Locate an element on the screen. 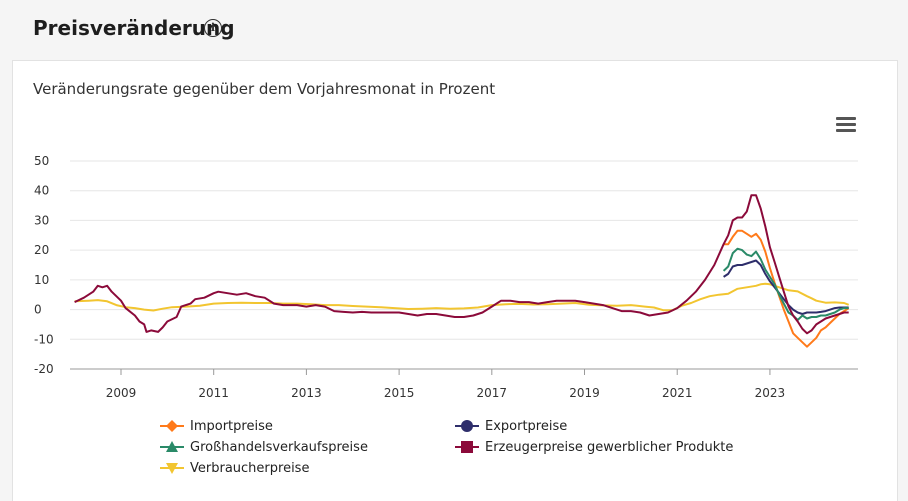 Image resolution: width=908 pixels, height=501 pixels. y-tick-label: 0 is located at coordinates (38, 310).